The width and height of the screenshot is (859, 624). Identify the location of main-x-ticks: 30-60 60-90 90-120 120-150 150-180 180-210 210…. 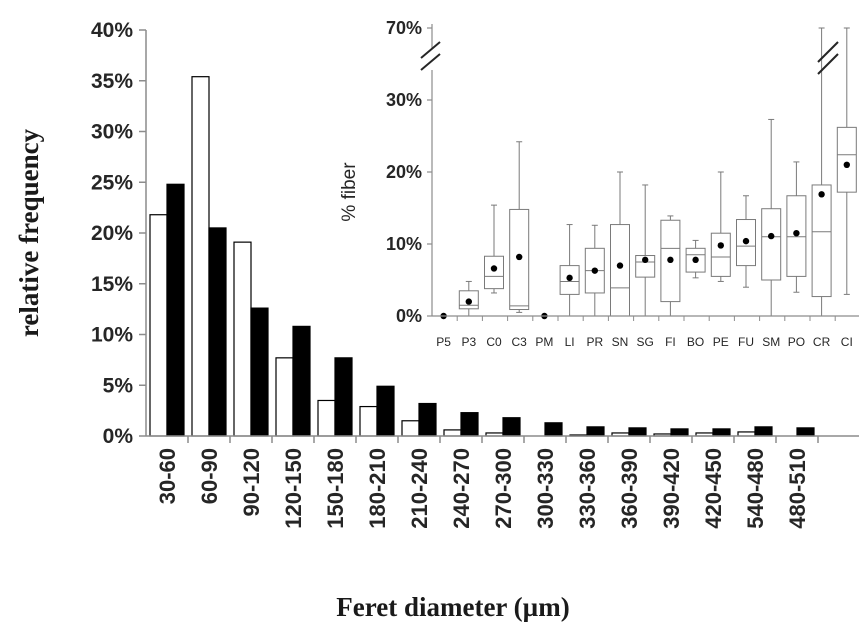
(487, 482).